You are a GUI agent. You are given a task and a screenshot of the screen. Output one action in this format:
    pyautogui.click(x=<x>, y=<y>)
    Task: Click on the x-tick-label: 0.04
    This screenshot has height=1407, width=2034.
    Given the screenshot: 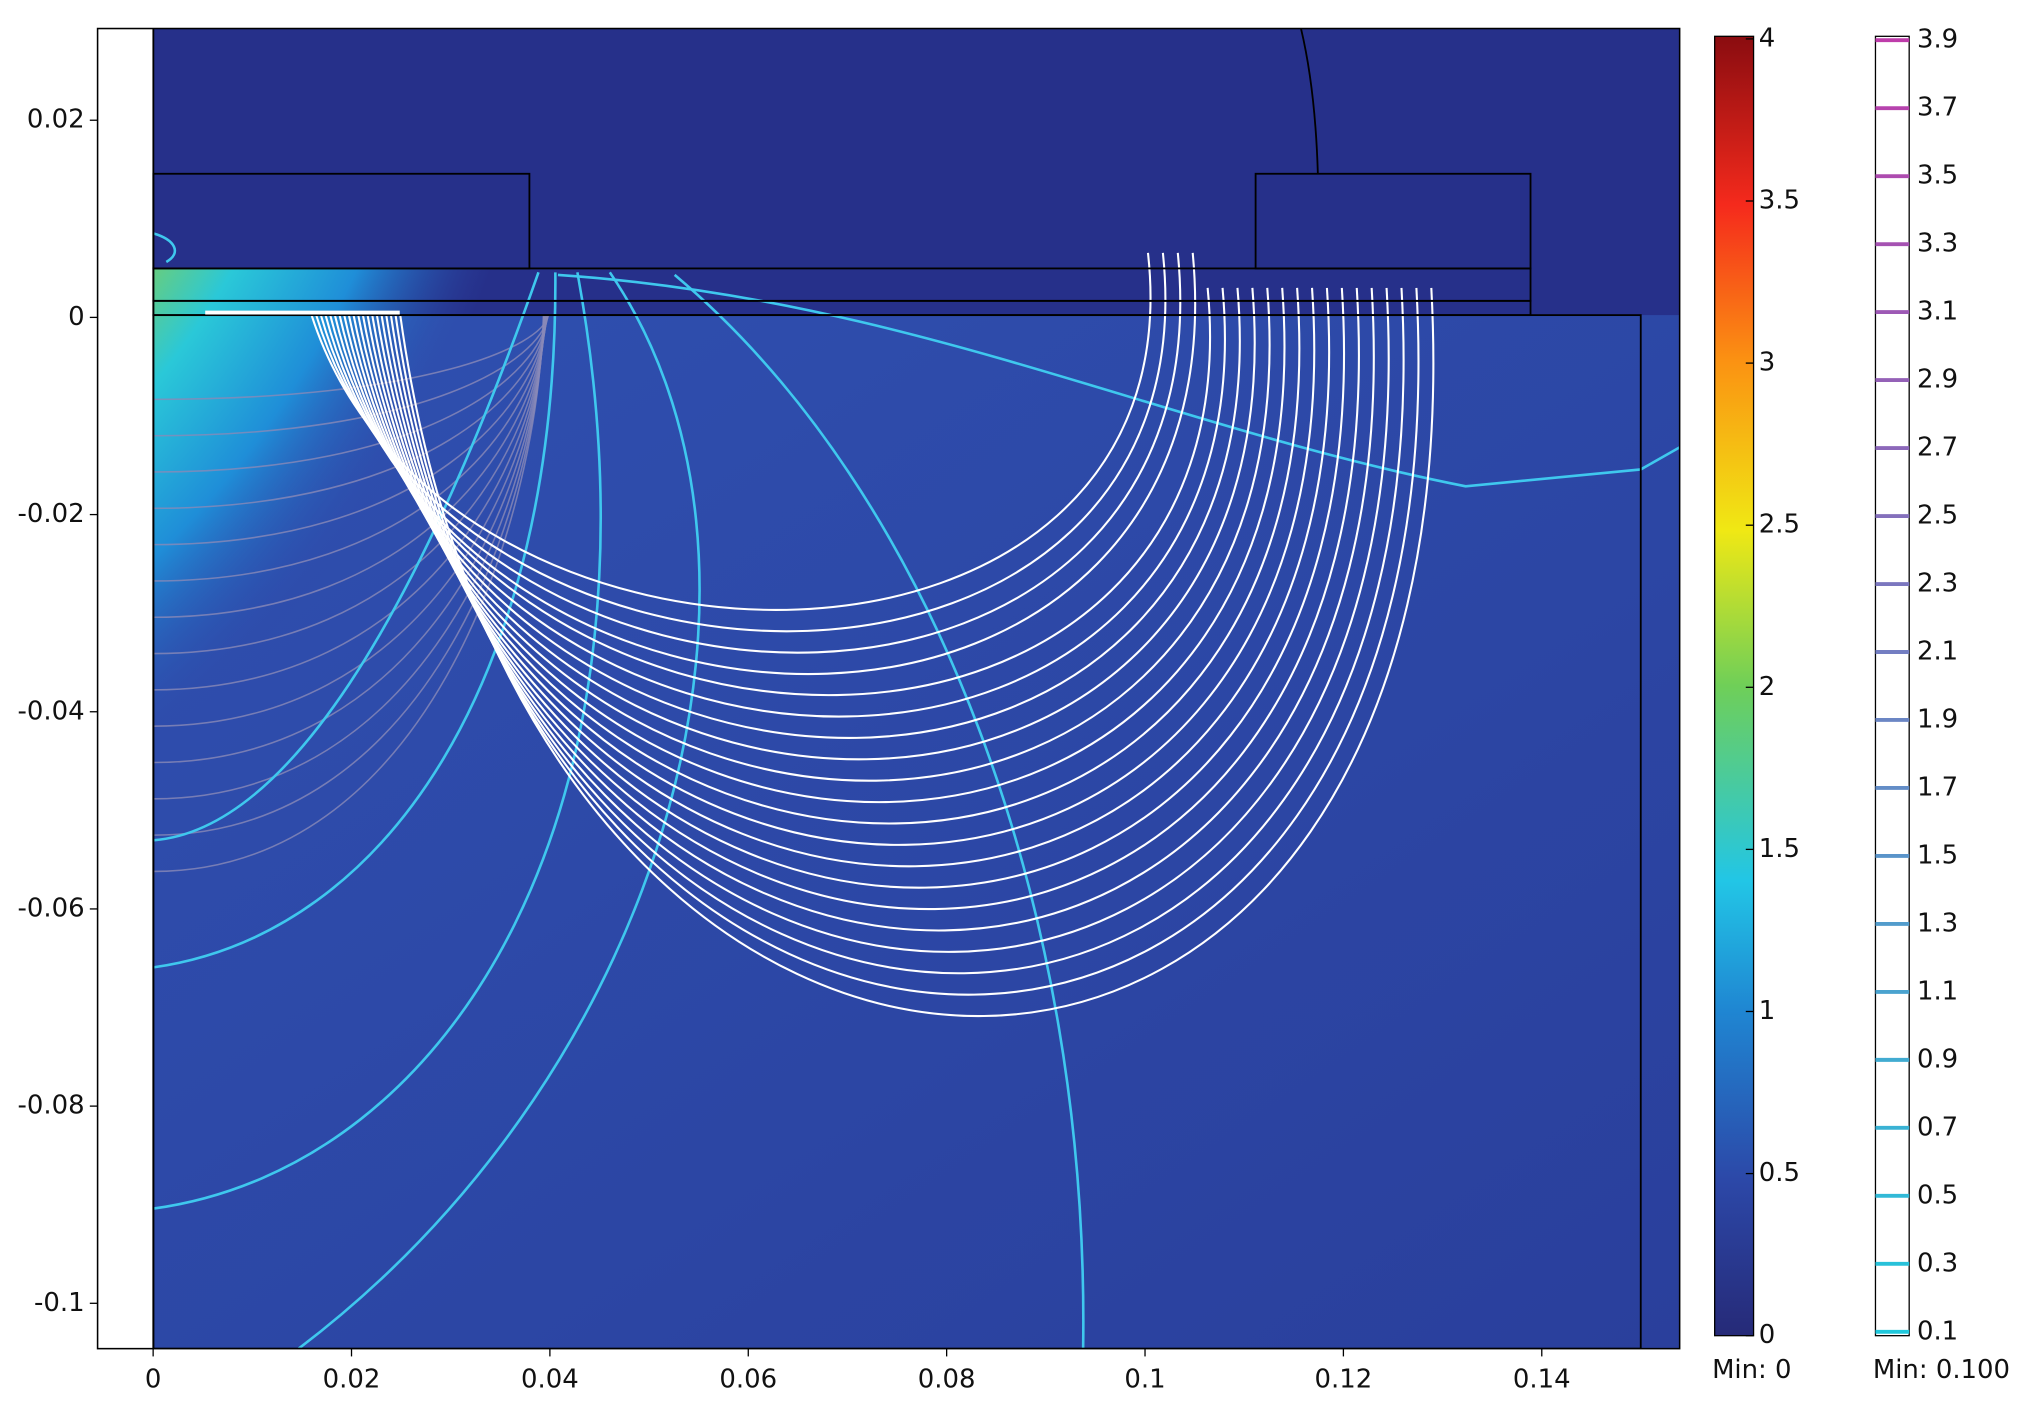 What is the action you would take?
    pyautogui.click(x=550, y=1379)
    